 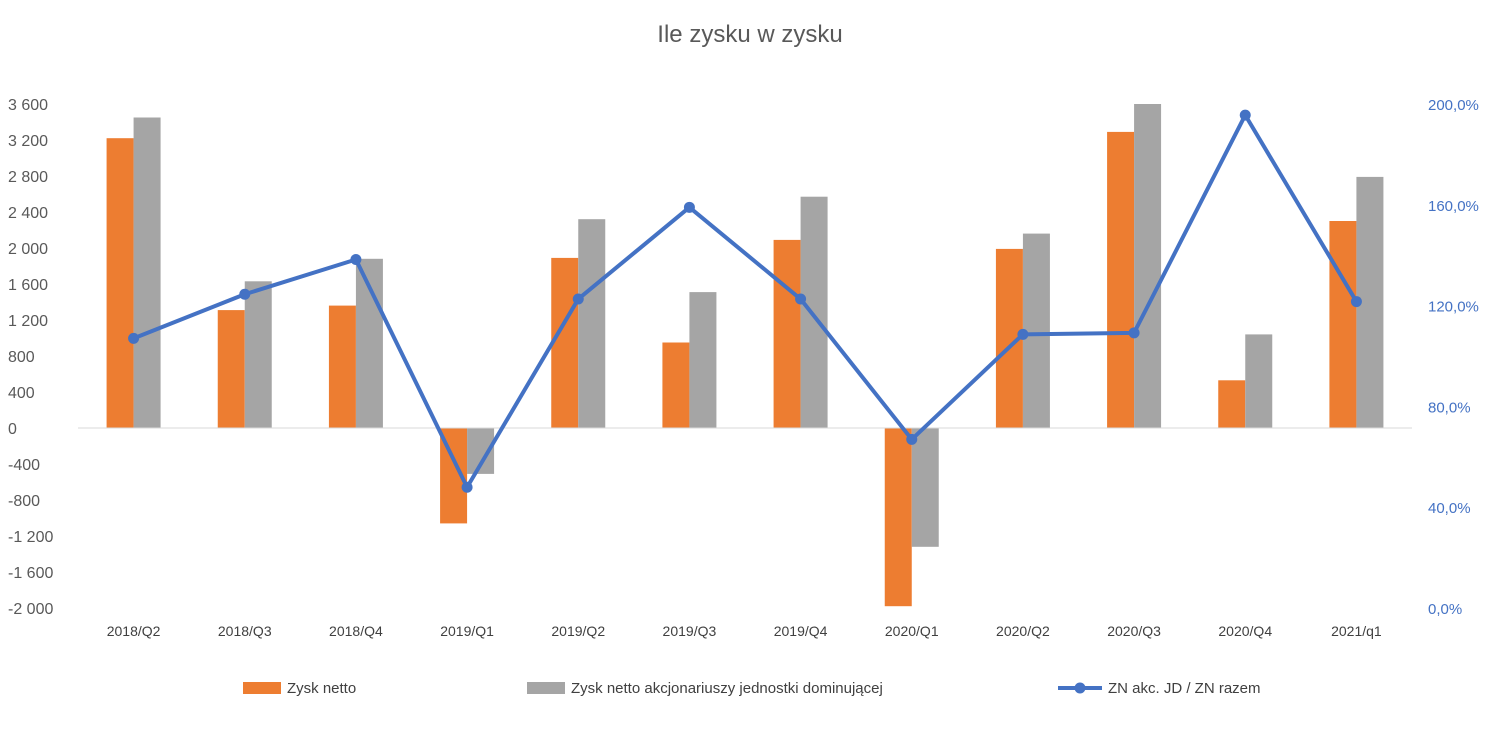 I want to click on bar-zysk-dominujacej-2020-Q2, so click(x=1036, y=330).